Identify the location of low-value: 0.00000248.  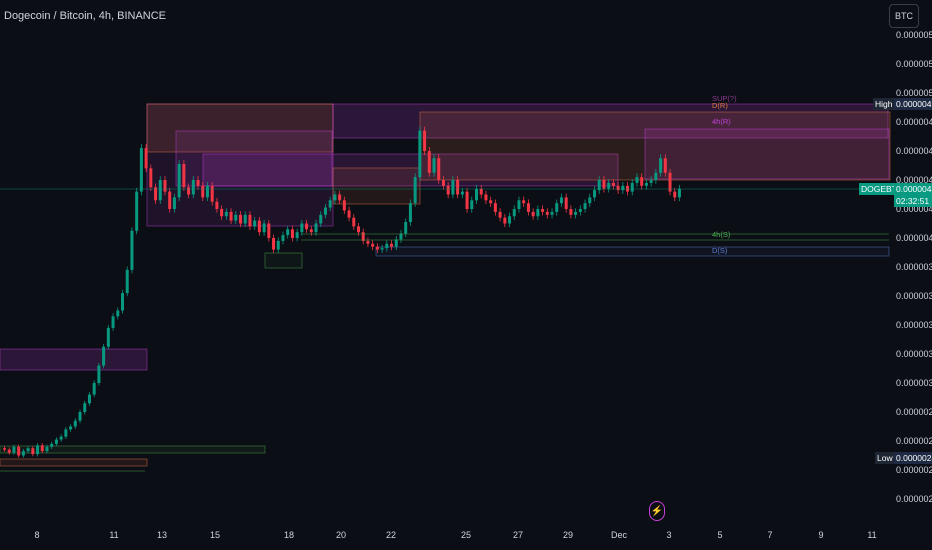
(913, 458).